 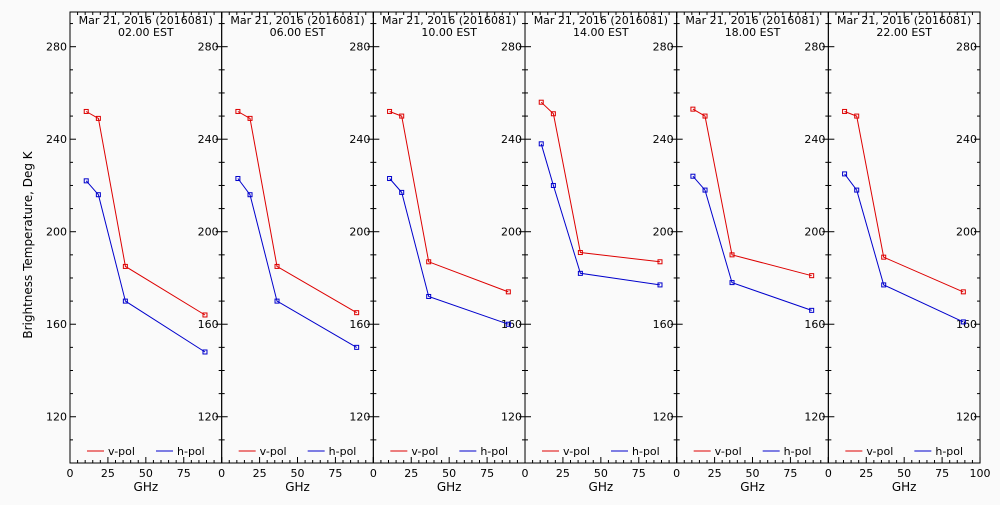 I want to click on y-tick-label-left: 240, so click(x=56, y=139).